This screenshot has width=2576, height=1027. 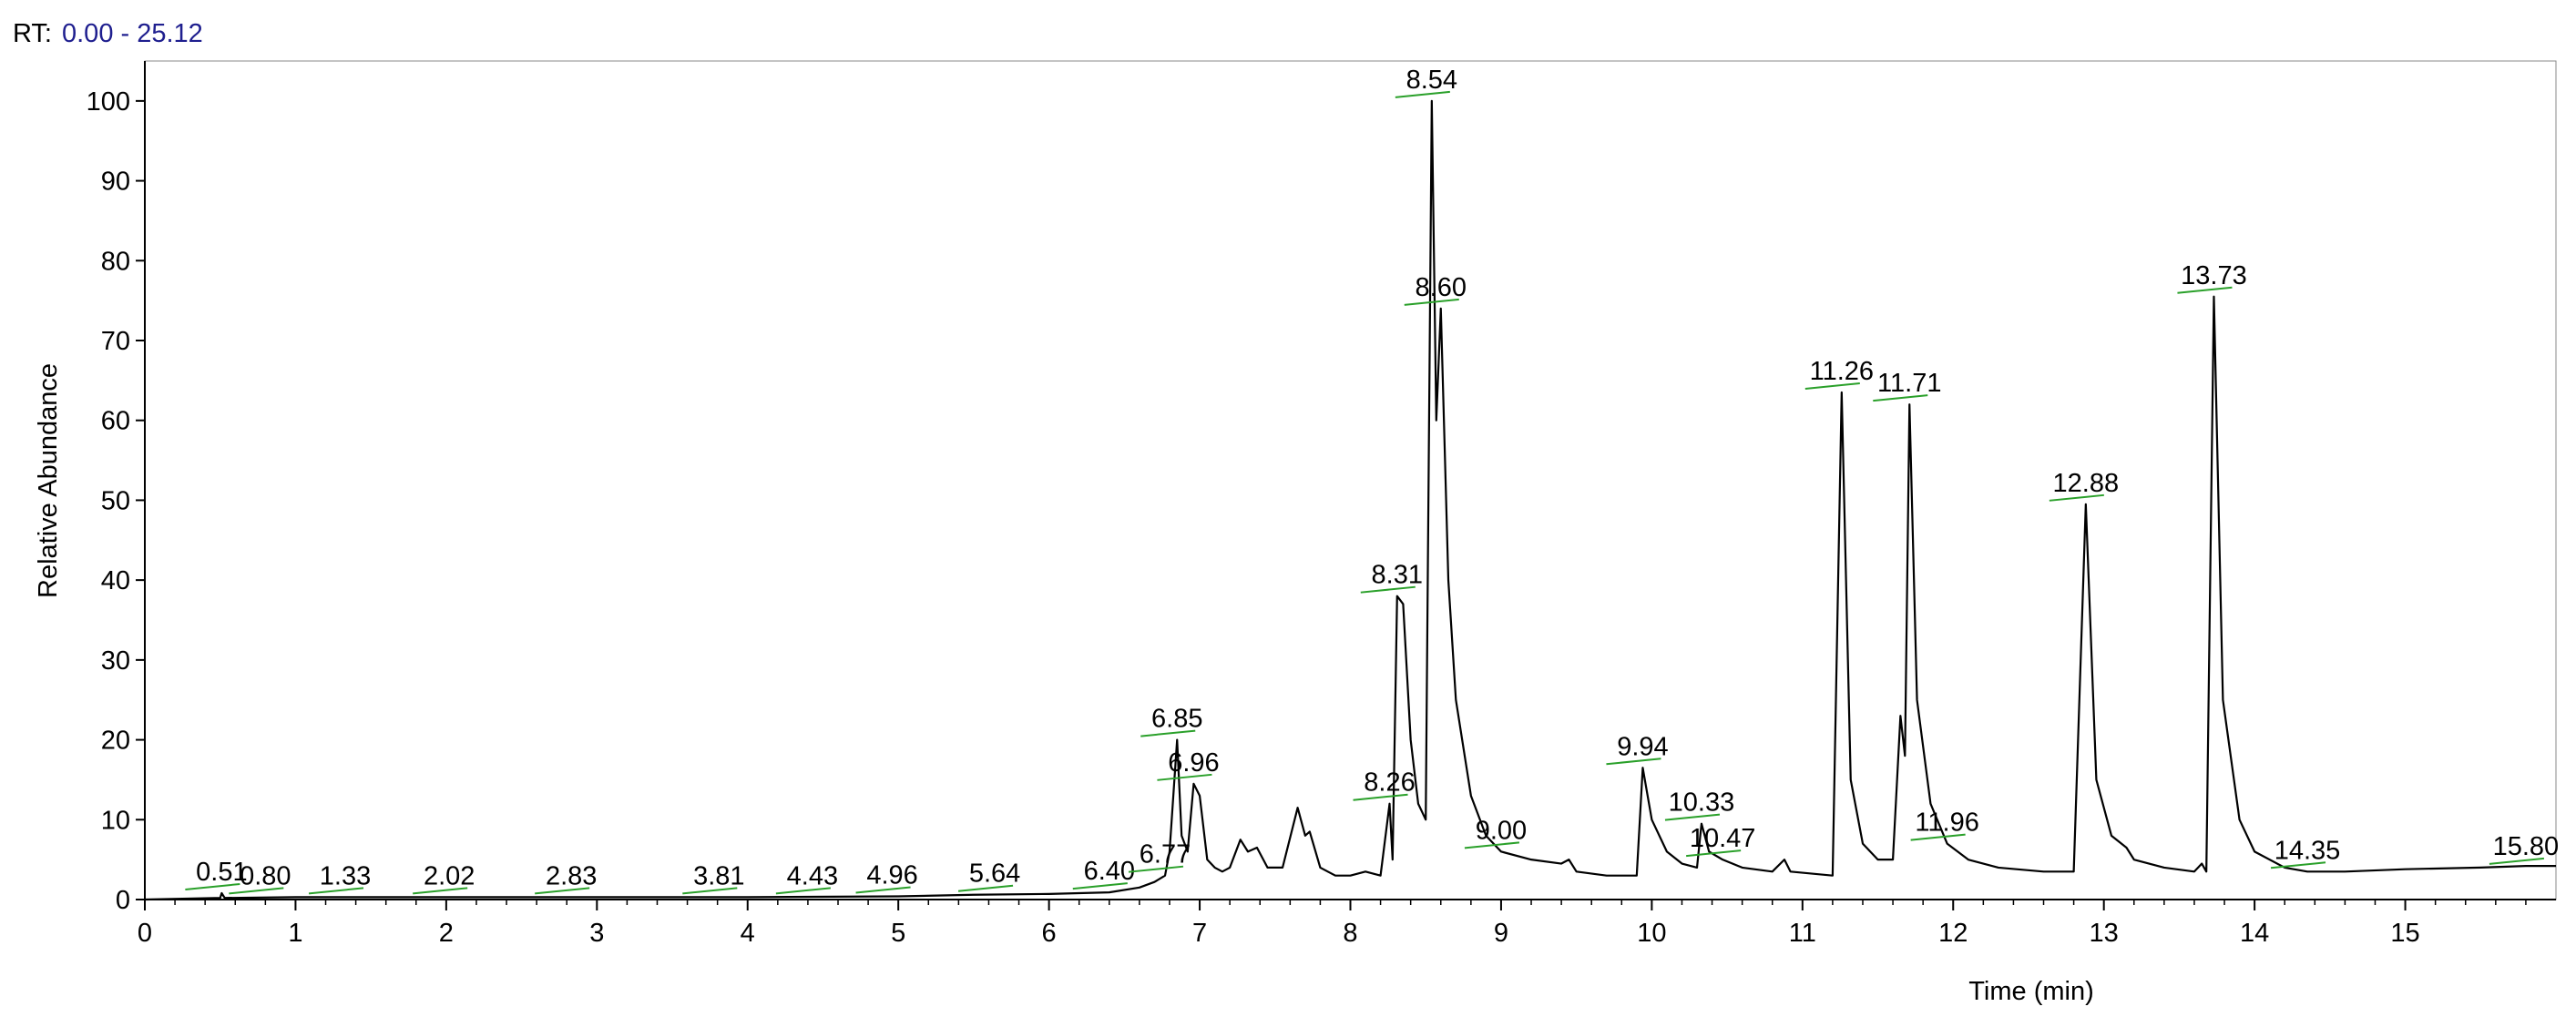 I want to click on x-tick-label: 12, so click(x=1953, y=933).